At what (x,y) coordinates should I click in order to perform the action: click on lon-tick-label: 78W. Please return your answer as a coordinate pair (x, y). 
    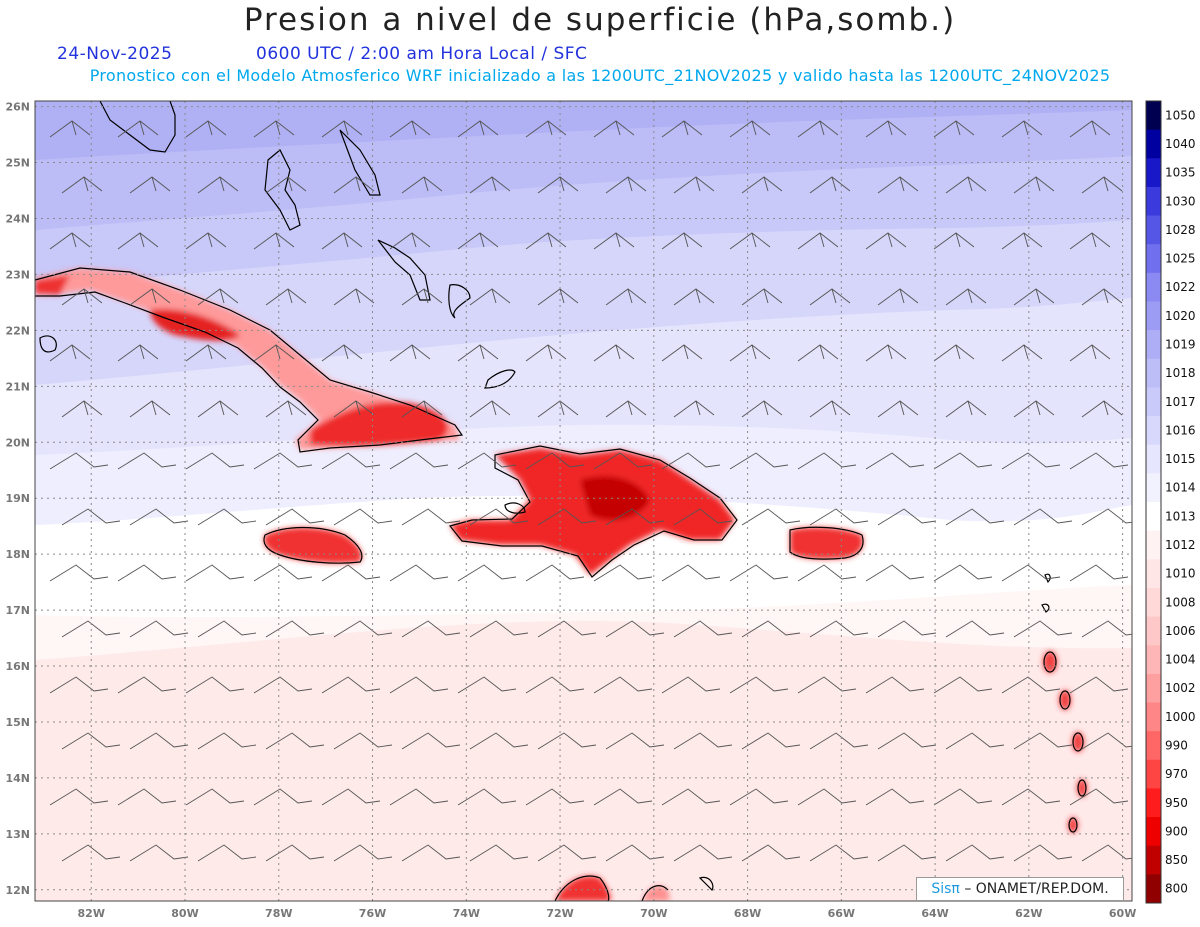
    Looking at the image, I should click on (278, 913).